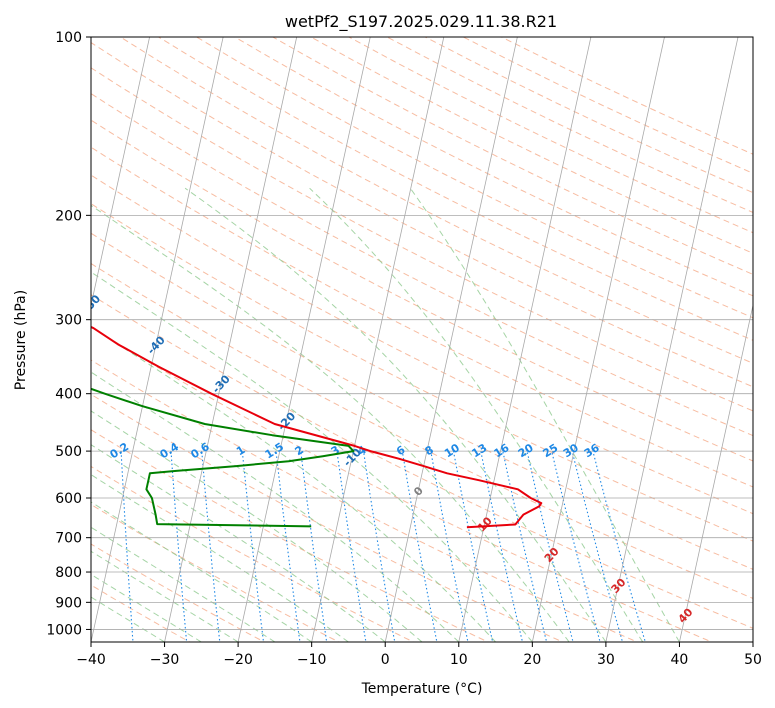  Describe the element at coordinates (68, 216) in the screenshot. I see `y-tick-label: 200` at that location.